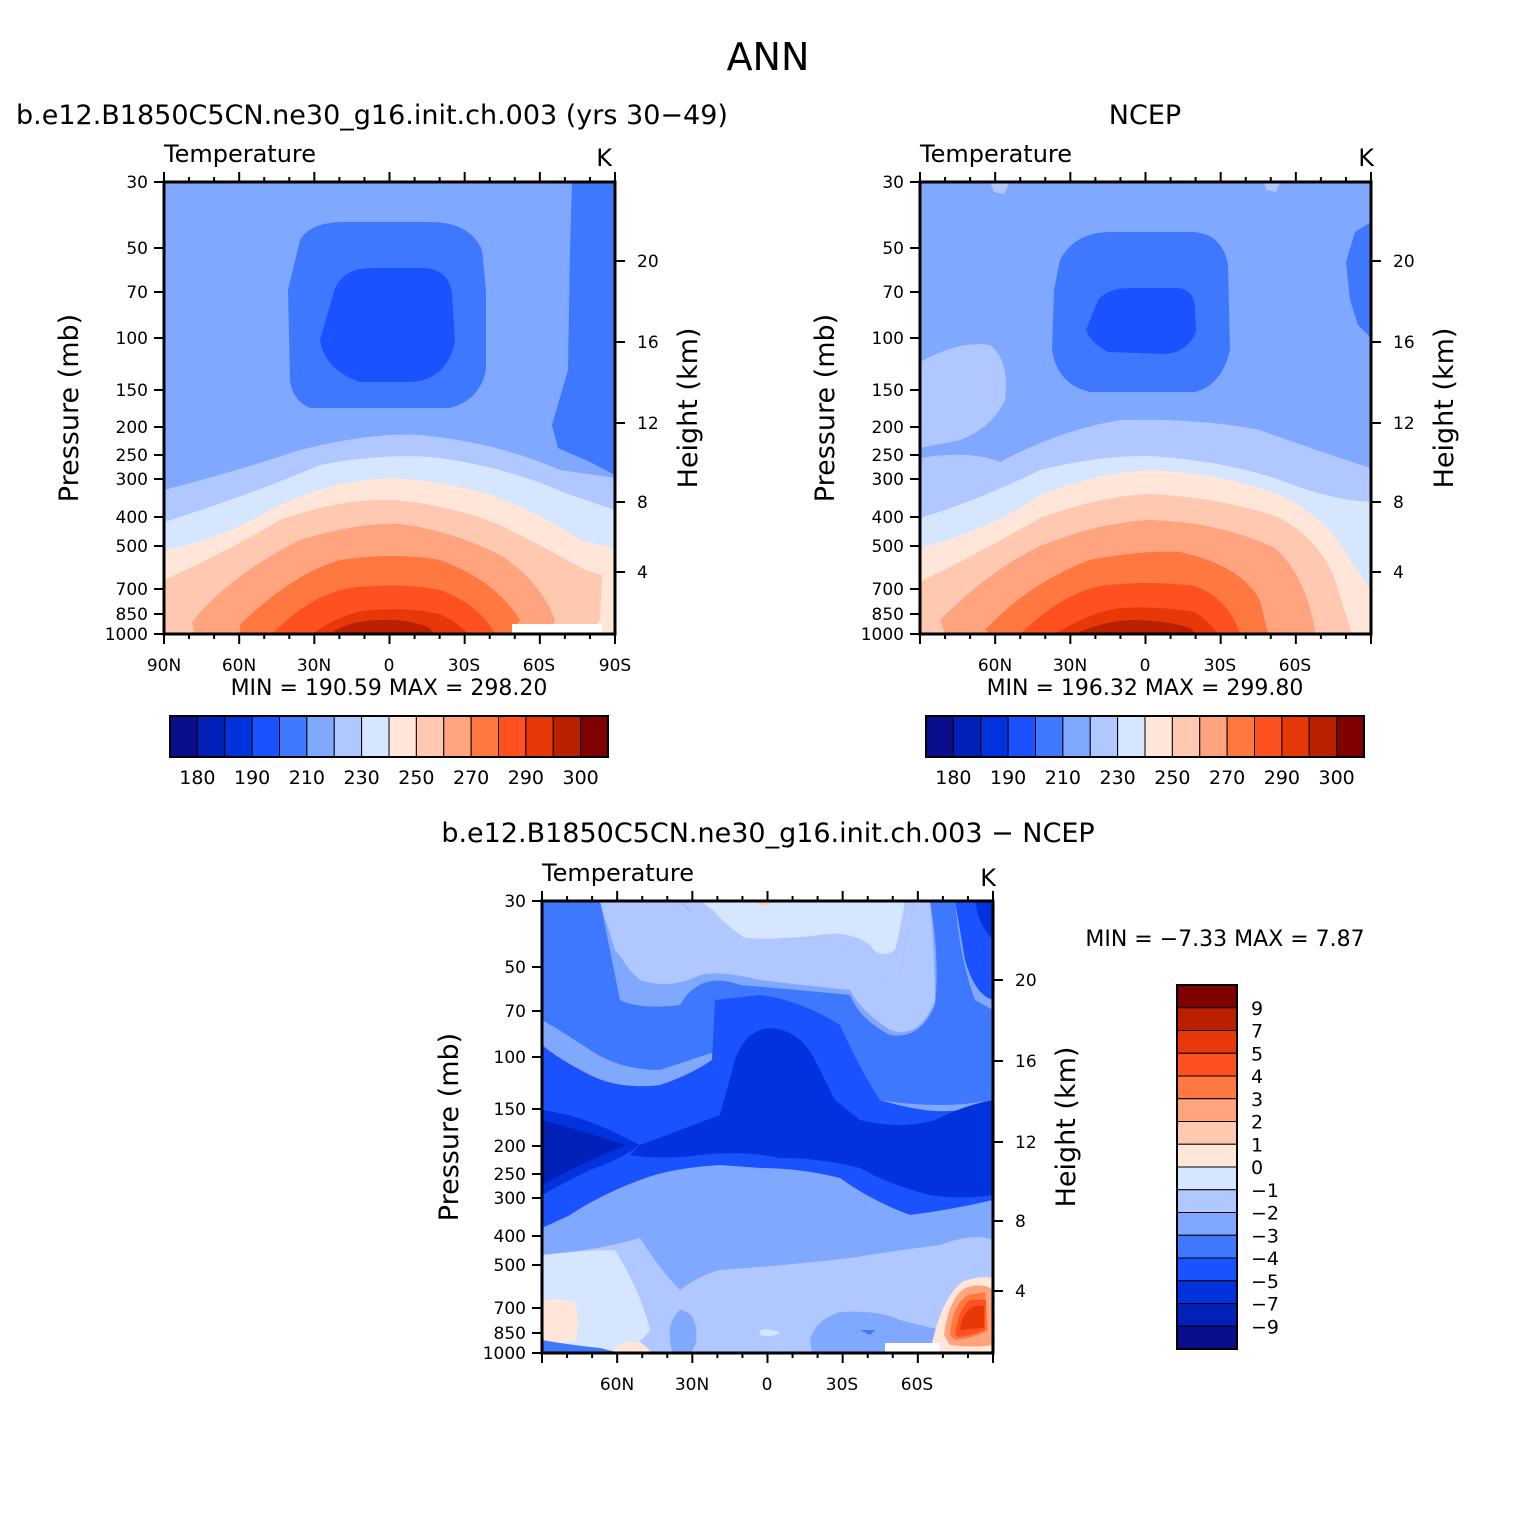 The image size is (1536, 1538). Describe the element at coordinates (1265, 1236) in the screenshot. I see `panel-diff-colorbar-label: −3` at that location.